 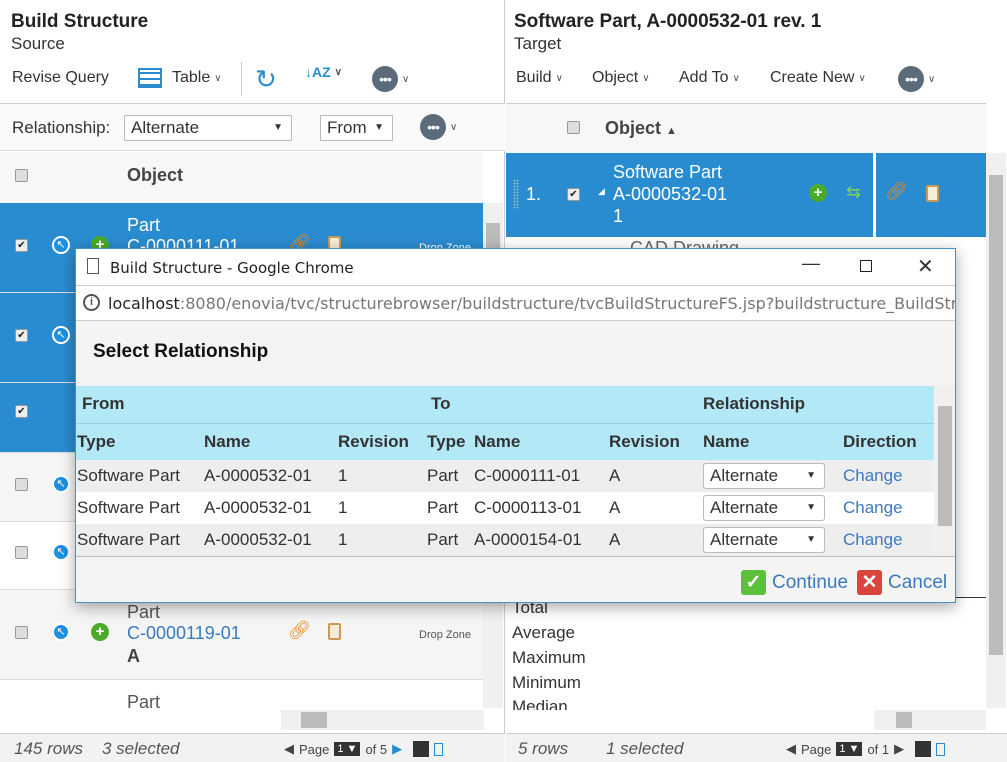 I want to click on build-menu: Build ∨, so click(x=539, y=78).